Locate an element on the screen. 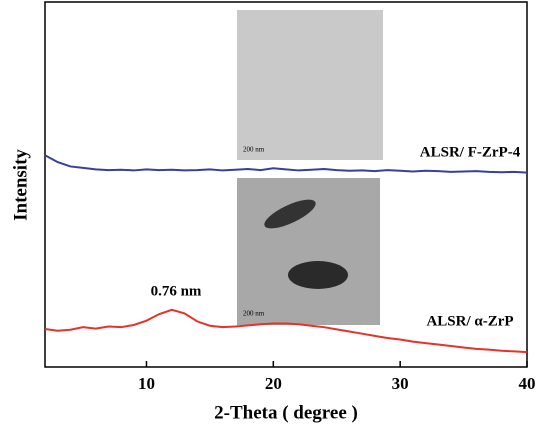  x-tick-label: 20 is located at coordinates (273, 383).